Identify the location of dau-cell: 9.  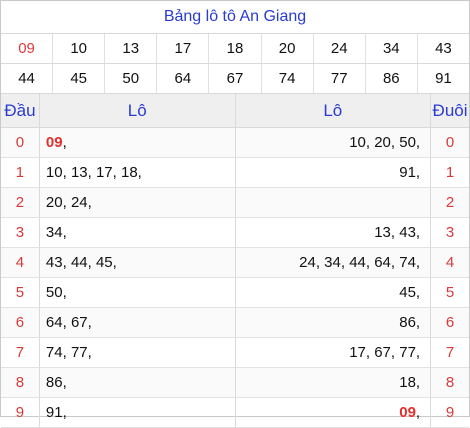
(20, 412).